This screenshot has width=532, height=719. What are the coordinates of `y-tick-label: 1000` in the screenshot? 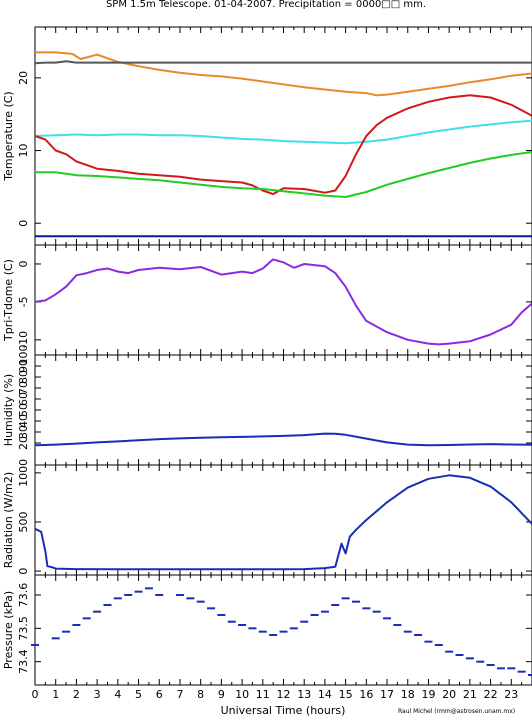 It's located at (23, 473).